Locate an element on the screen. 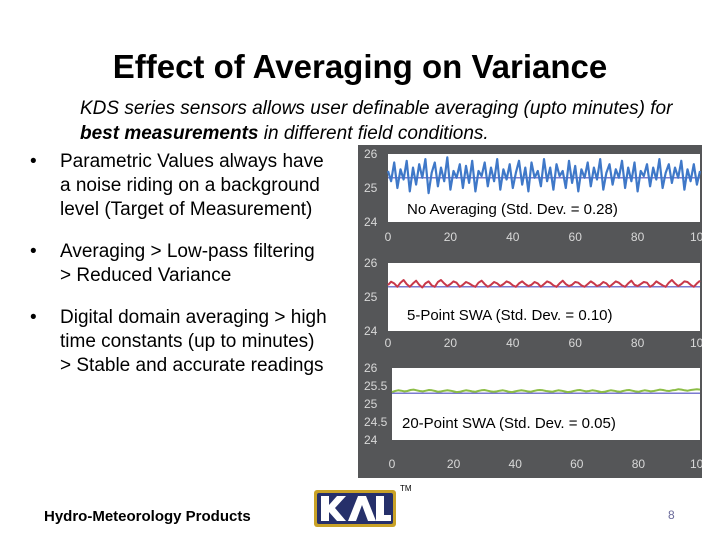 Image resolution: width=720 pixels, height=540 pixels. y-tick-label: 24.5 is located at coordinates (376, 422).